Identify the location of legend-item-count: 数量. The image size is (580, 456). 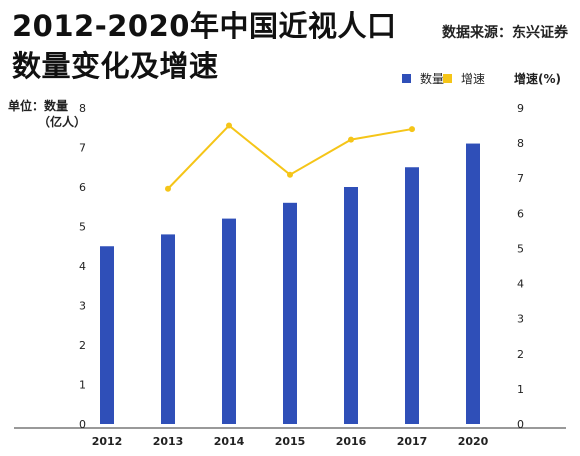
(423, 78).